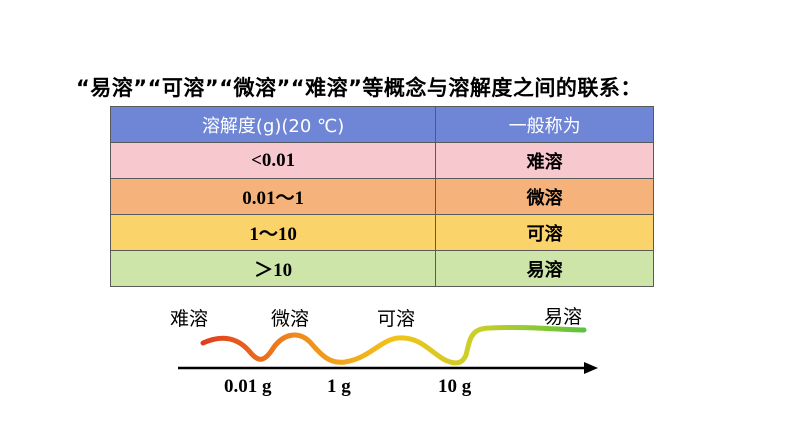 This screenshot has width=794, height=447. Describe the element at coordinates (591, 368) in the screenshot. I see `axis-arrow-icon` at that location.